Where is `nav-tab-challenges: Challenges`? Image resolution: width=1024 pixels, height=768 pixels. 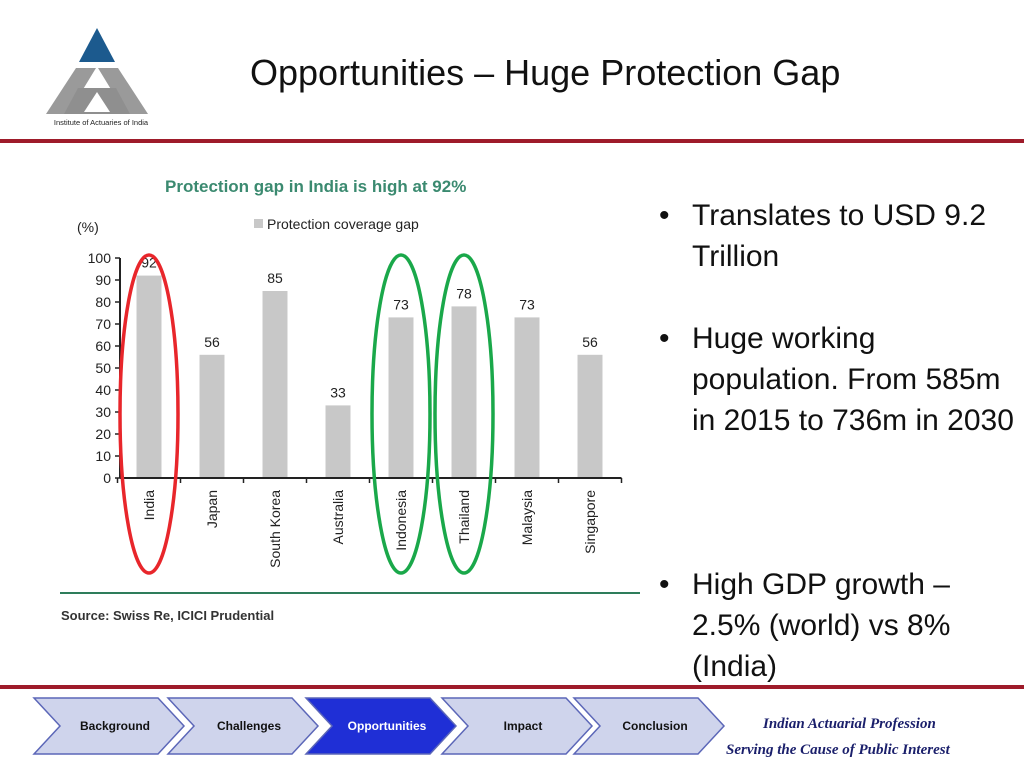 nav-tab-challenges: Challenges is located at coordinates (243, 726).